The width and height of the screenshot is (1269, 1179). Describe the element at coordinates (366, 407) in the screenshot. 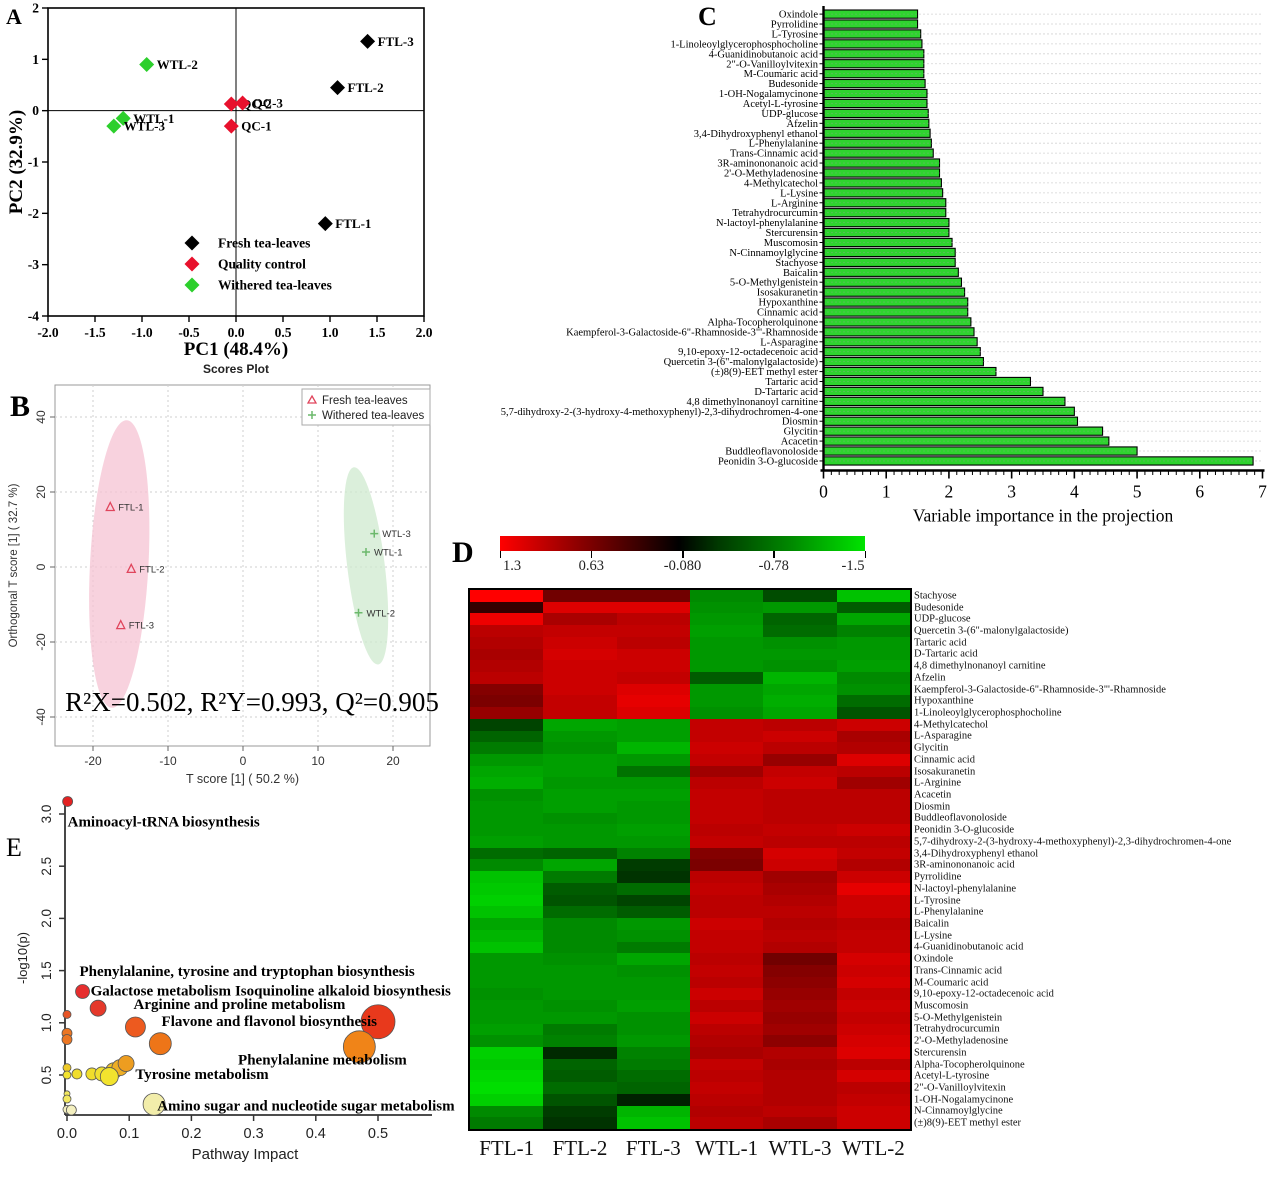

I see `legend-box` at that location.